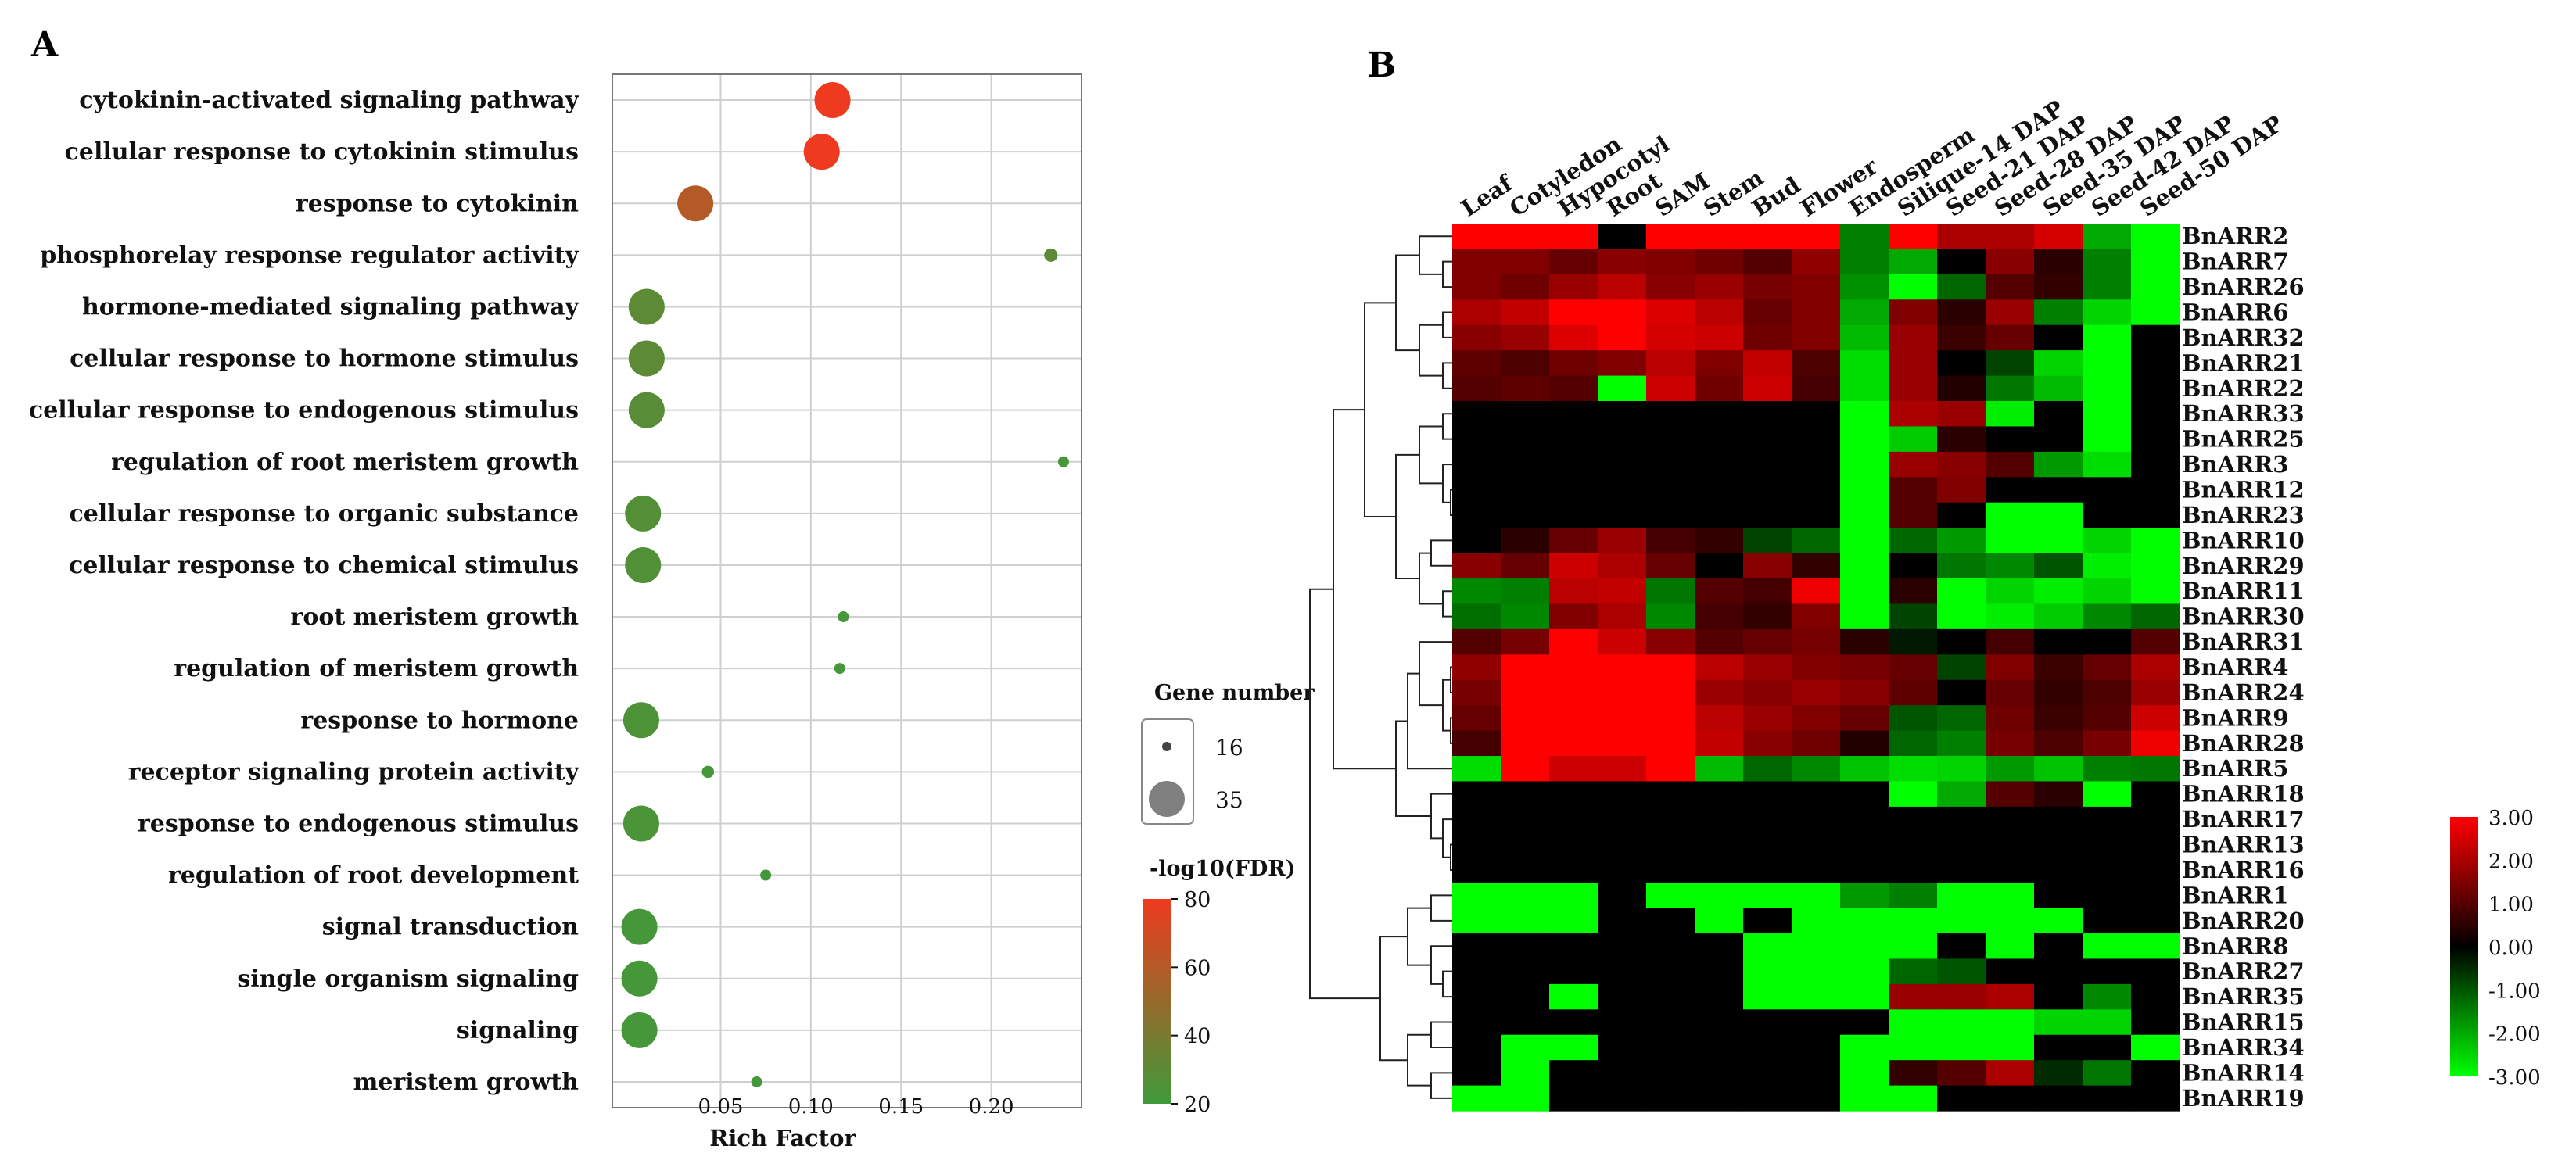 Image resolution: width=2576 pixels, height=1171 pixels. What do you see at coordinates (2243, 972) in the screenshot?
I see `gene-label: BnARR27` at bounding box center [2243, 972].